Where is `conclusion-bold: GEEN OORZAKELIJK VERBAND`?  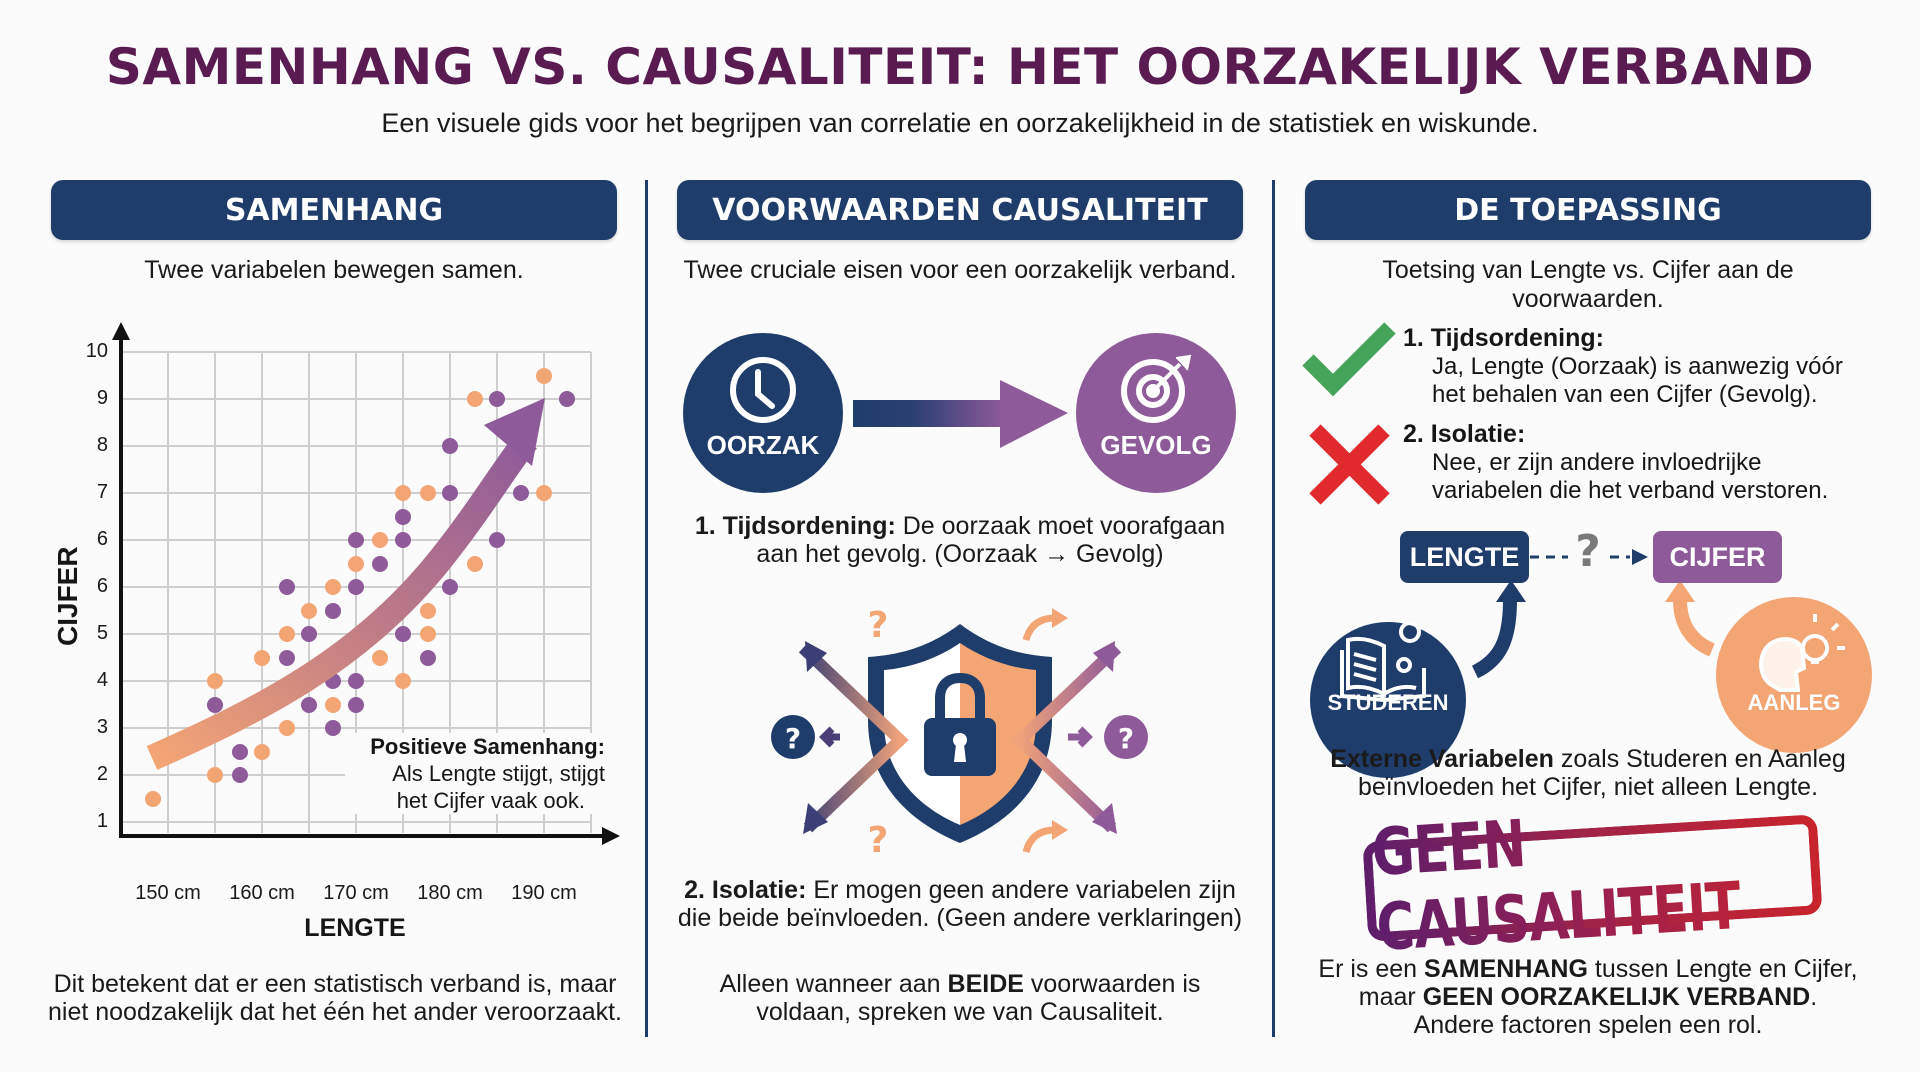 conclusion-bold: GEEN OORZAKELIJK VERBAND is located at coordinates (1616, 997).